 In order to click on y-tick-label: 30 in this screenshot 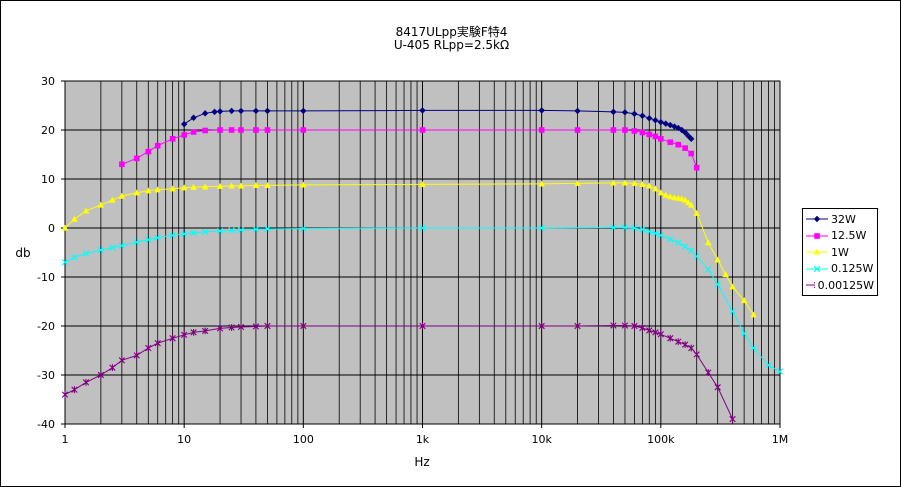, I will do `click(48, 81)`.